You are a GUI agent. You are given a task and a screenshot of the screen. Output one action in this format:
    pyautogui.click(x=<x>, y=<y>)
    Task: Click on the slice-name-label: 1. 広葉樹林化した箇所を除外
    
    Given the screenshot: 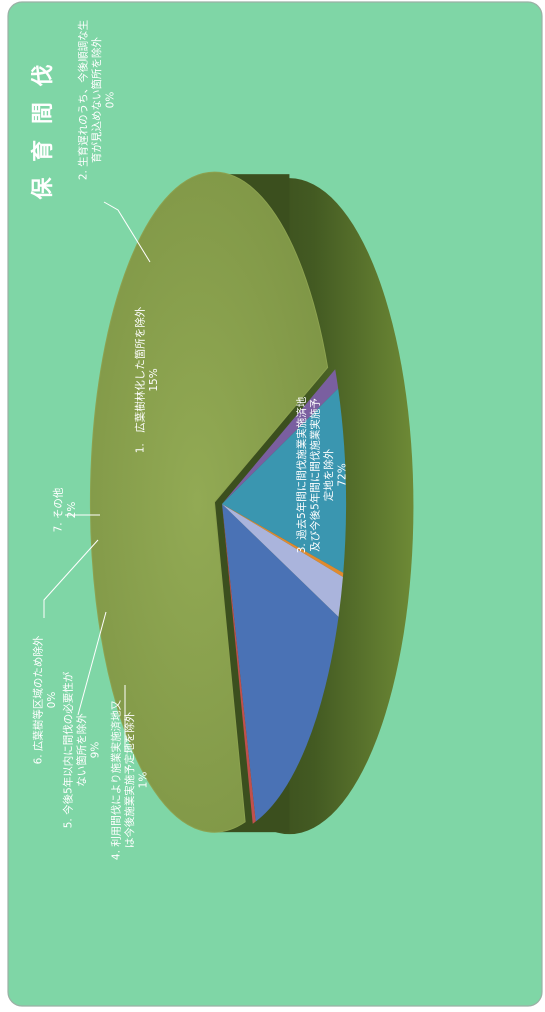 What is the action you would take?
    pyautogui.click(x=139, y=379)
    